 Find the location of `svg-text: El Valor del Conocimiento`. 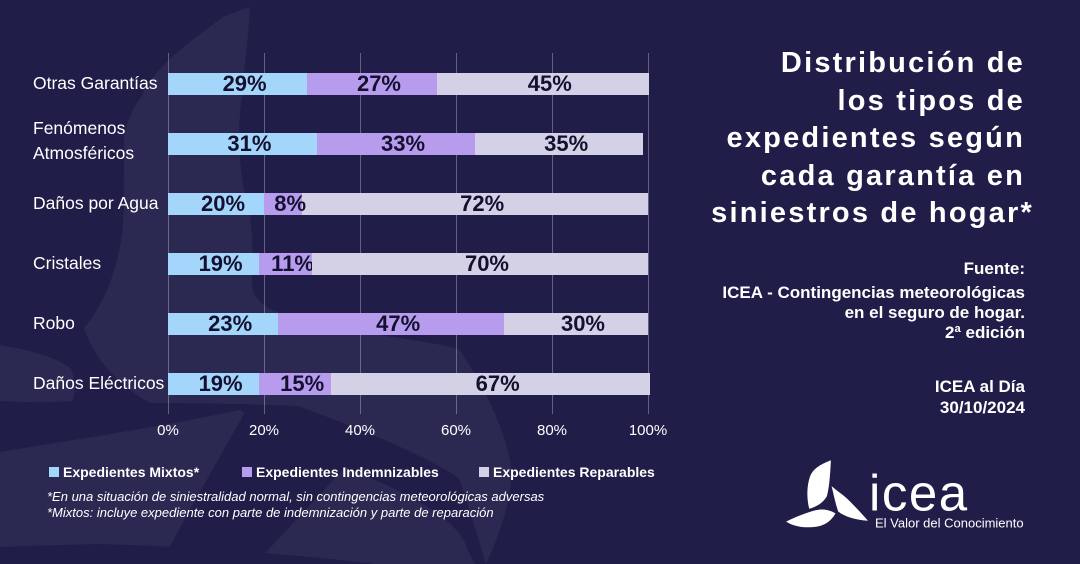

svg-text: El Valor del Conocimiento is located at coordinates (949, 523).